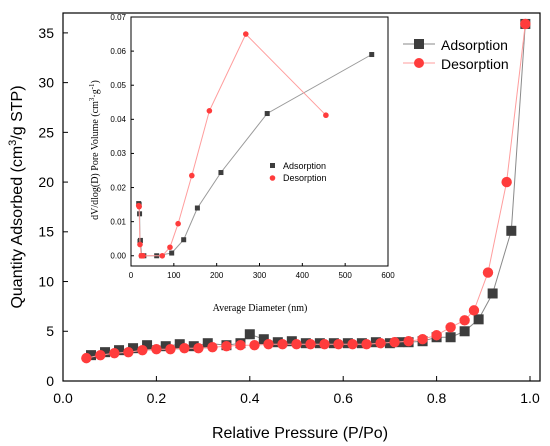 This screenshot has height=446, width=550. Describe the element at coordinates (345, 275) in the screenshot. I see `inset-x-tick-label: 500` at that location.